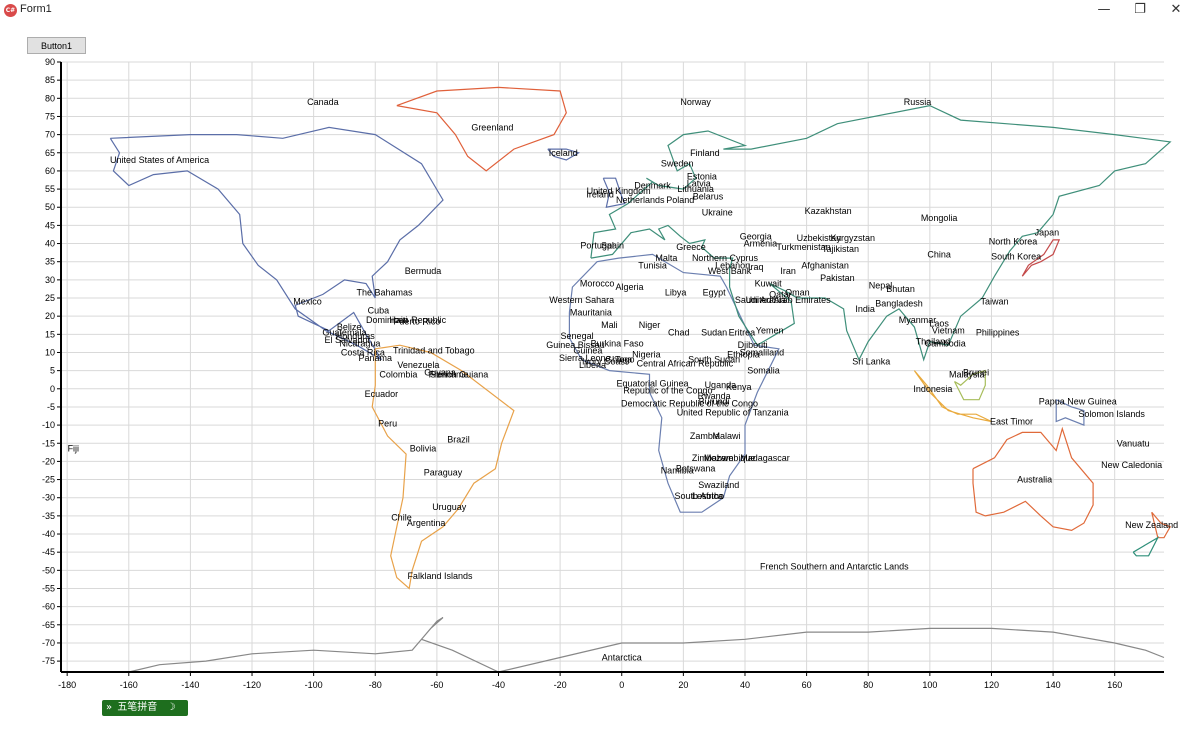  What do you see at coordinates (605, 362) in the screenshot?
I see `country-label: Ivory Coast` at bounding box center [605, 362].